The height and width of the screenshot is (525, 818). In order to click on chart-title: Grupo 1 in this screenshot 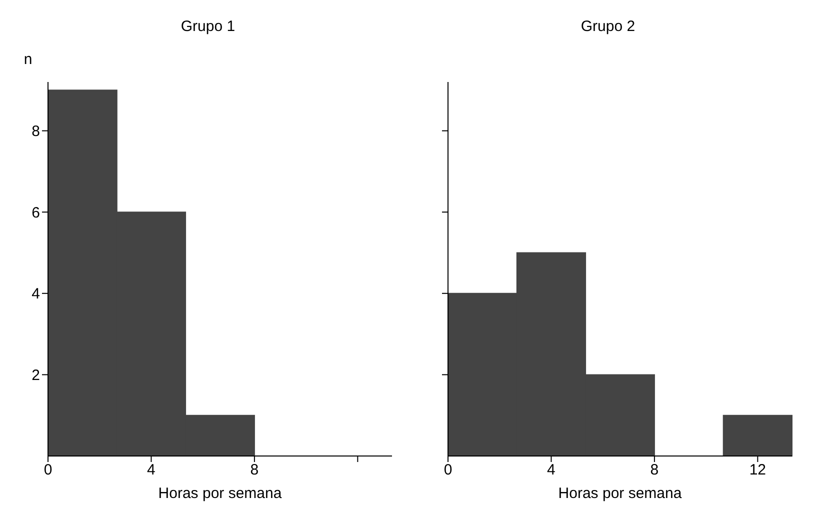, I will do `click(208, 27)`.